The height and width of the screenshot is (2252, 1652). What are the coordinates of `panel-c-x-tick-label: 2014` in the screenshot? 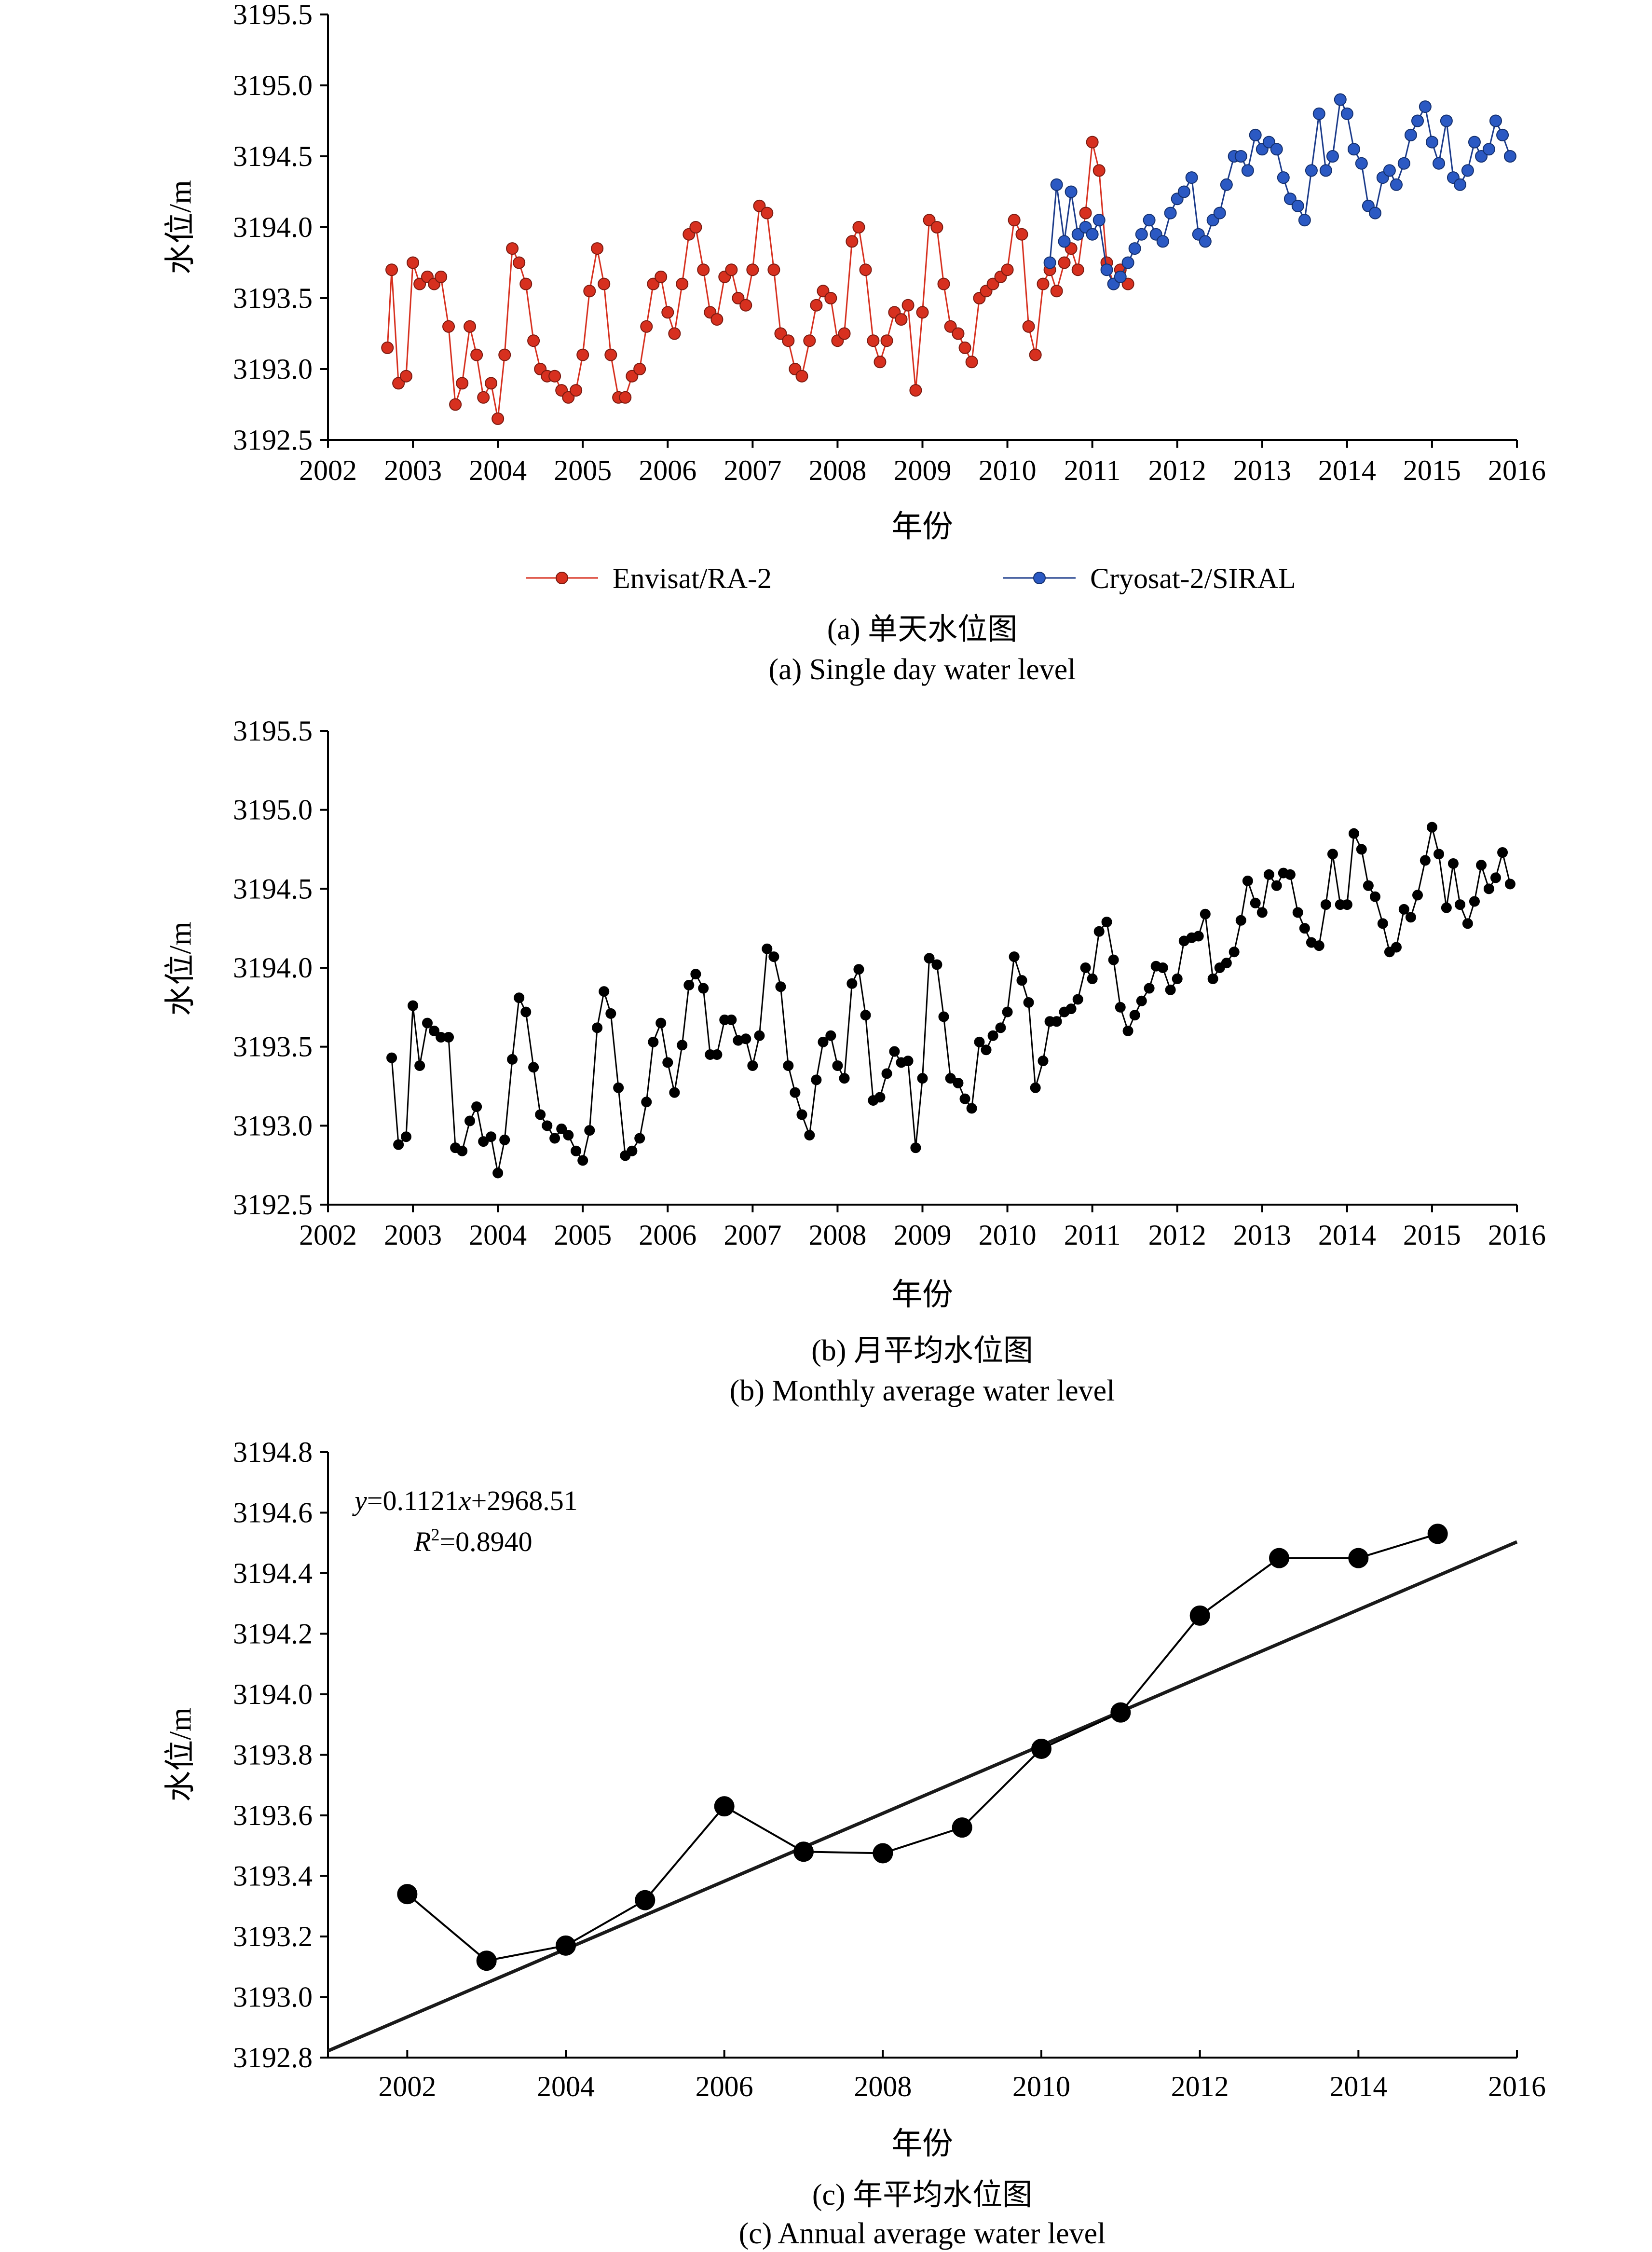 It's located at (1358, 2086).